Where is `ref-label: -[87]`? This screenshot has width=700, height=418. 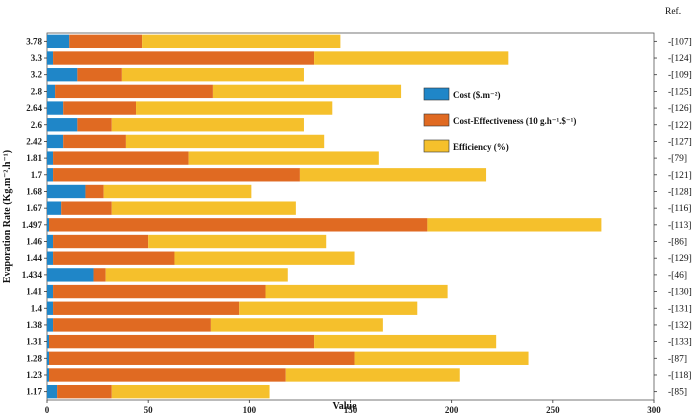
ref-label: -[87] is located at coordinates (677, 359).